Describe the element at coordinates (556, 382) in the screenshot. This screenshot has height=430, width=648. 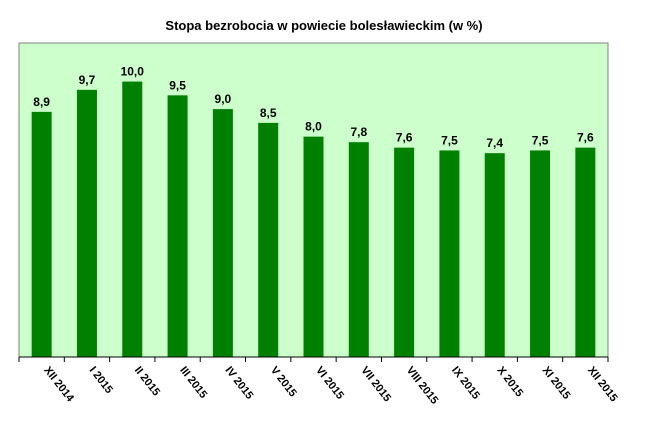
I see `x-tick-label: XI 2015` at that location.